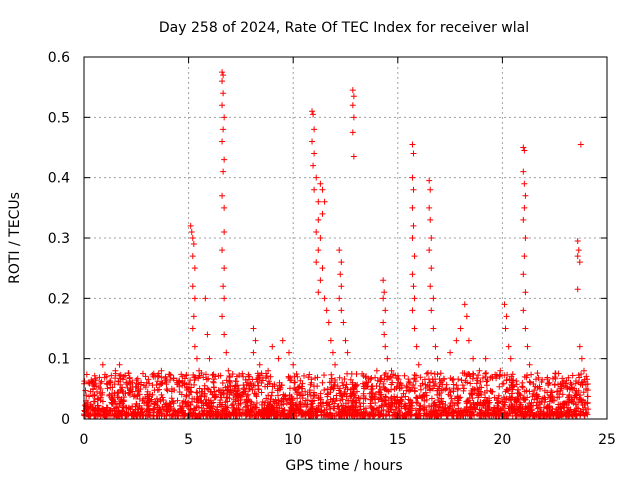 The height and width of the screenshot is (480, 640). I want to click on x-tick-labels: 0 5 10 15 20 25, so click(348, 440).